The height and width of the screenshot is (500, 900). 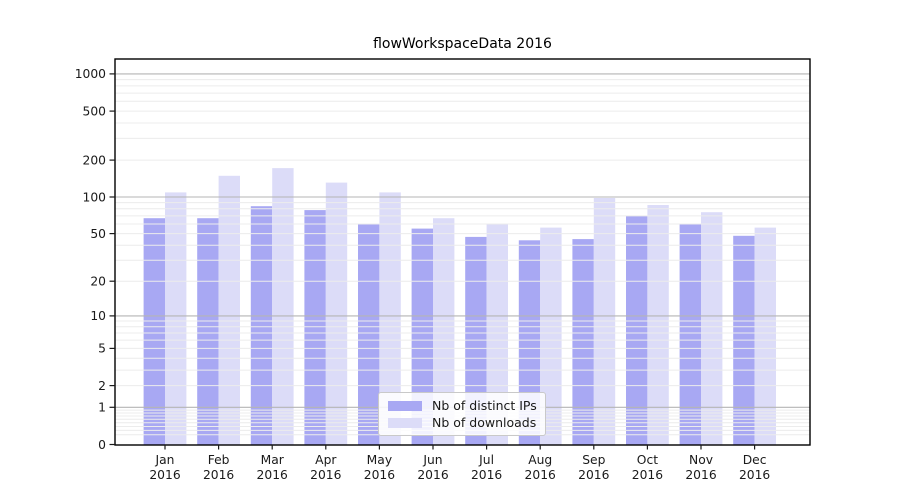 What do you see at coordinates (593, 460) in the screenshot?
I see `x-tick-label-month: Sep` at bounding box center [593, 460].